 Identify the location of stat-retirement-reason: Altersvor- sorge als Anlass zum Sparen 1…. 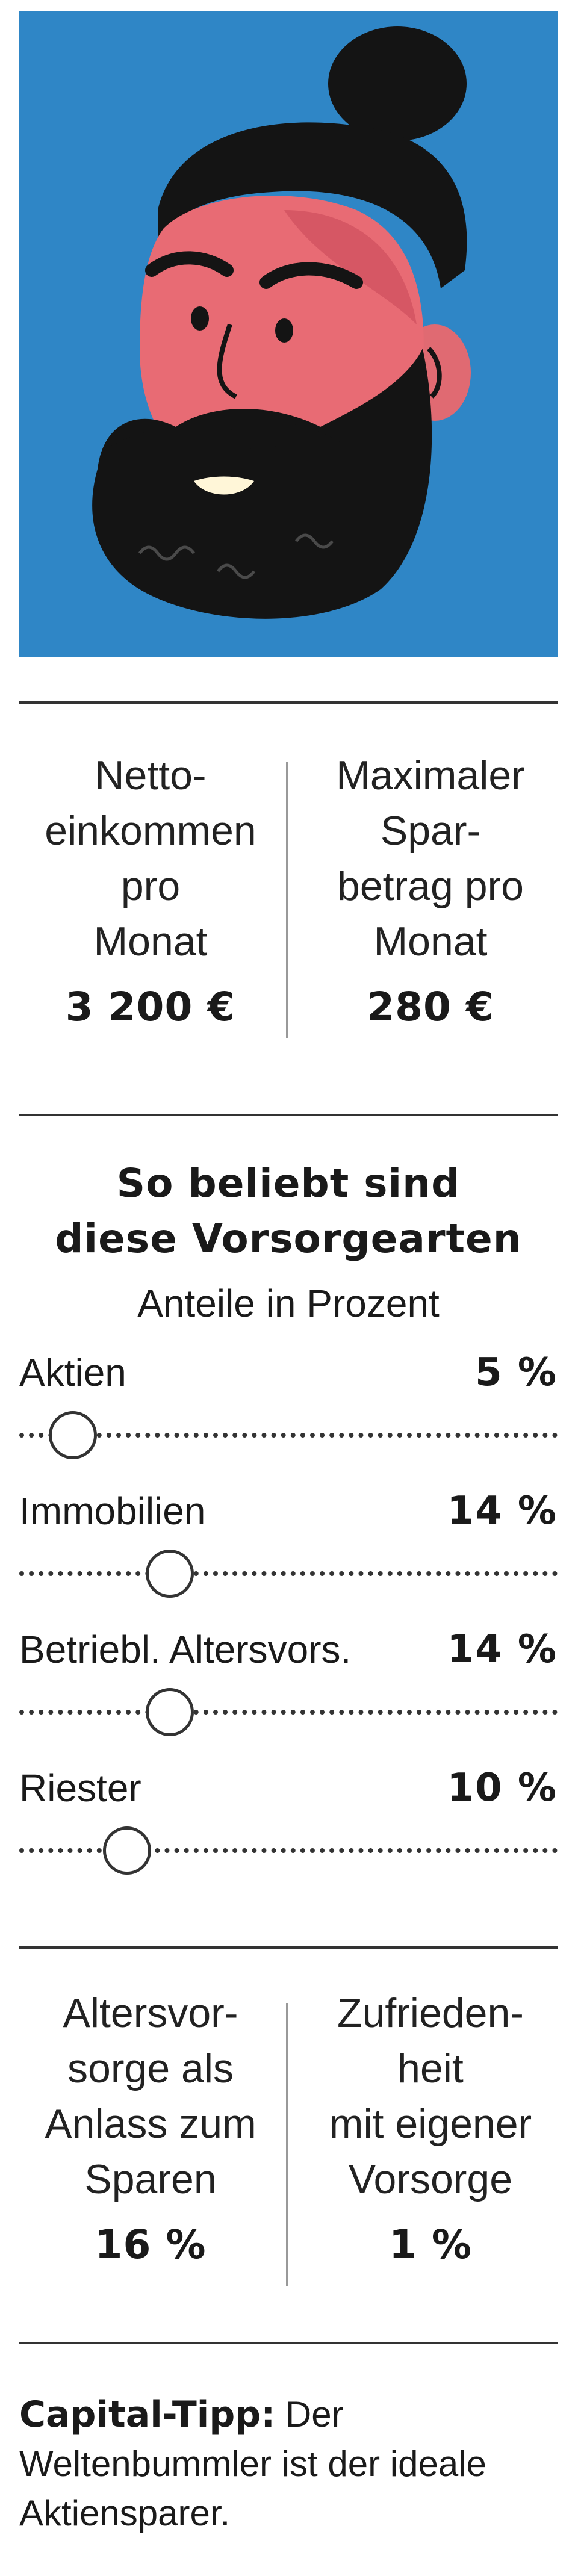
(150, 2126).